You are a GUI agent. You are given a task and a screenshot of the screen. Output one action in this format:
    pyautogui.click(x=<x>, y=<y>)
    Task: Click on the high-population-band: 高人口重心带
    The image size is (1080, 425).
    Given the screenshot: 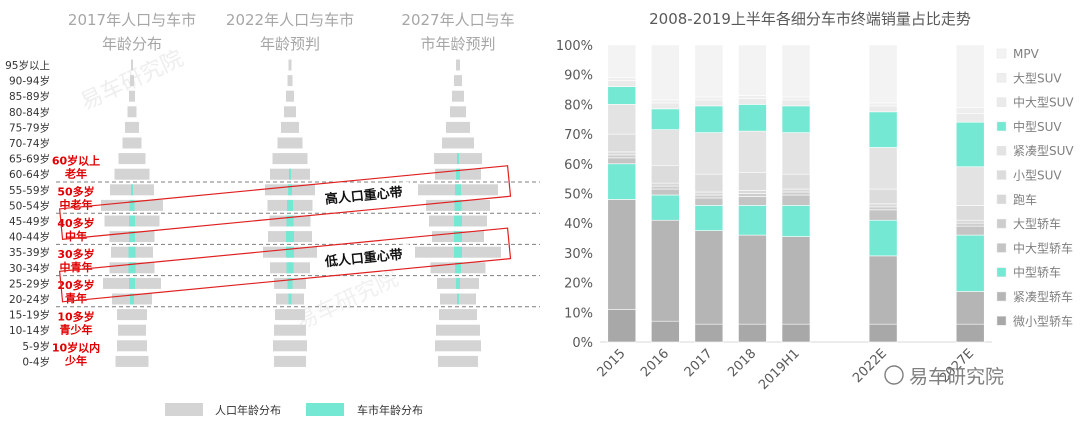 What is the action you would take?
    pyautogui.click(x=285, y=202)
    